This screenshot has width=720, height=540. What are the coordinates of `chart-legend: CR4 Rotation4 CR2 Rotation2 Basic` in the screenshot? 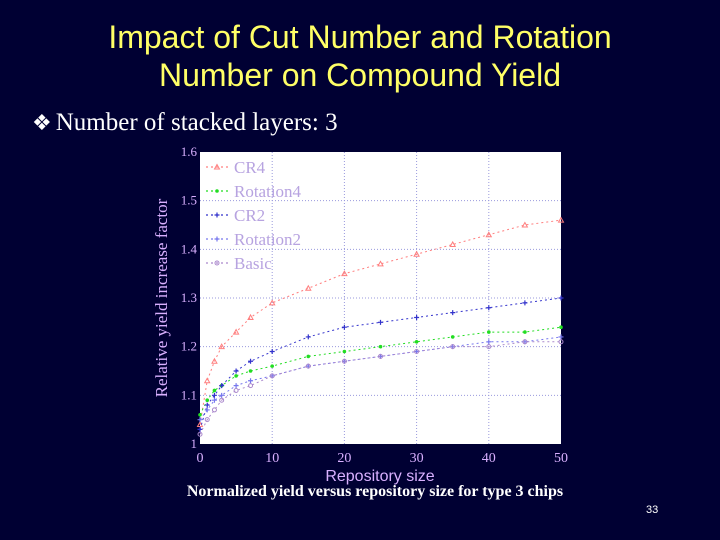 It's located at (254, 215).